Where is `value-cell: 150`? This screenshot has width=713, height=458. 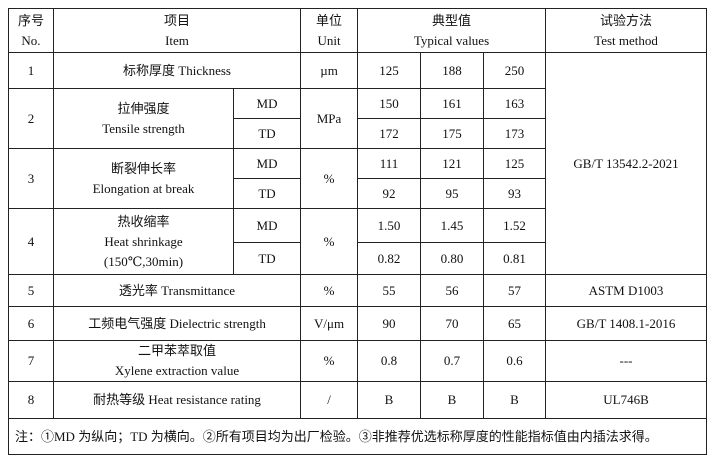
value-cell: 150 is located at coordinates (389, 103).